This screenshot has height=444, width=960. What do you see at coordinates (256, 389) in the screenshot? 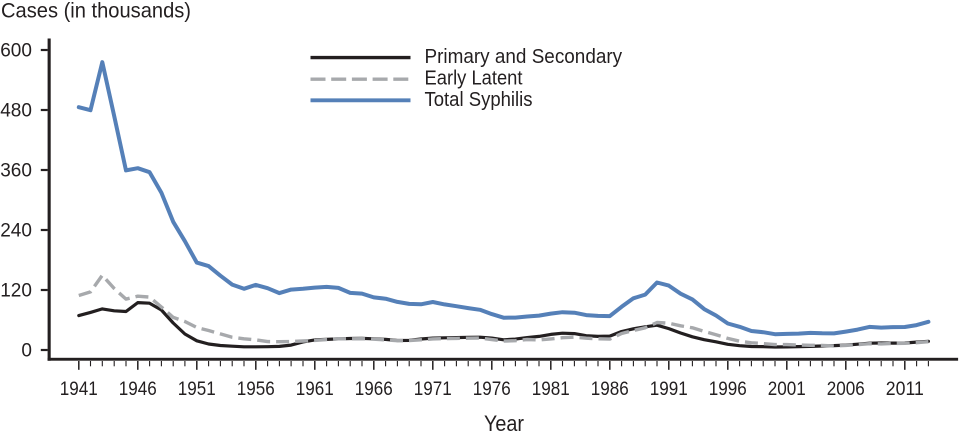
I see `svg-text: 1956` at bounding box center [256, 389].